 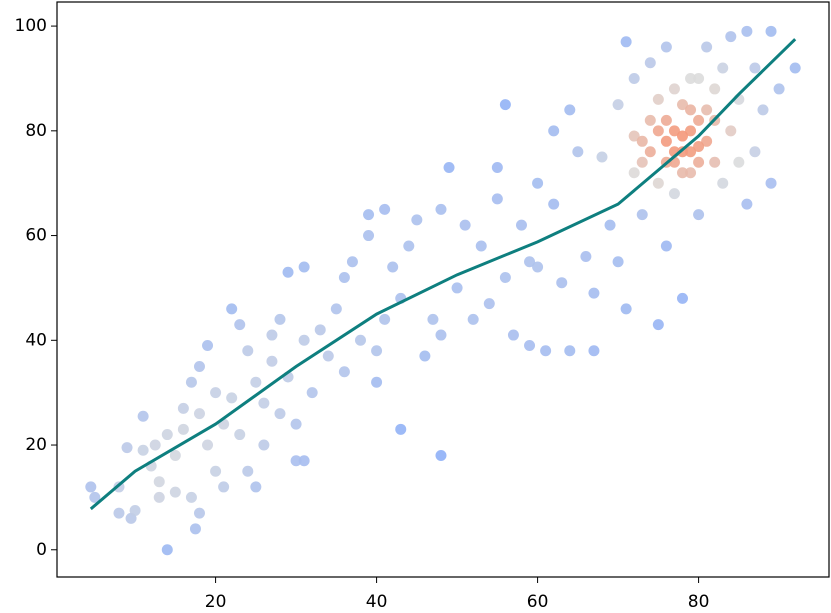 What do you see at coordinates (41, 550) in the screenshot?
I see `y-tick-label: 0` at bounding box center [41, 550].